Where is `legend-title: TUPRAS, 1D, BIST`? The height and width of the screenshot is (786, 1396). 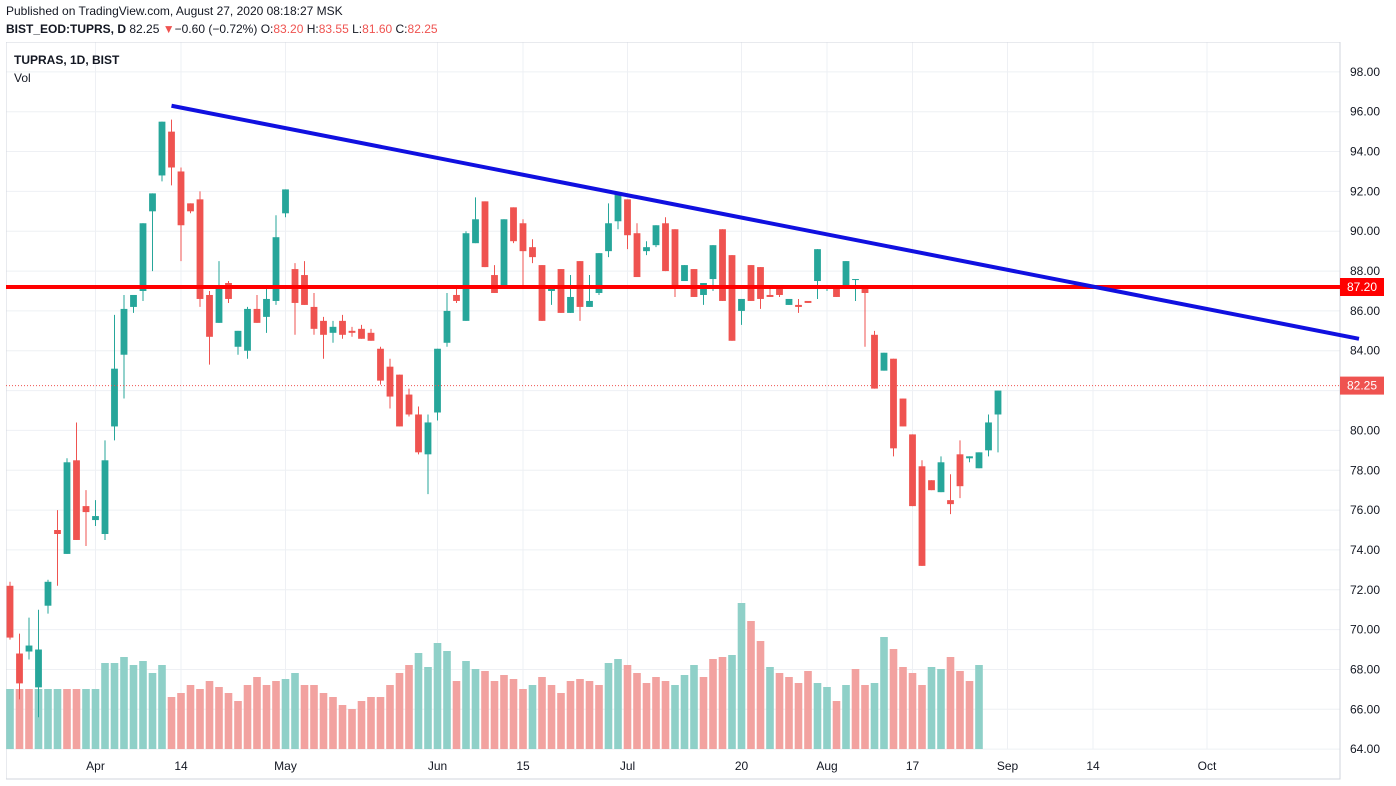 legend-title: TUPRAS, 1D, BIST is located at coordinates (67, 60).